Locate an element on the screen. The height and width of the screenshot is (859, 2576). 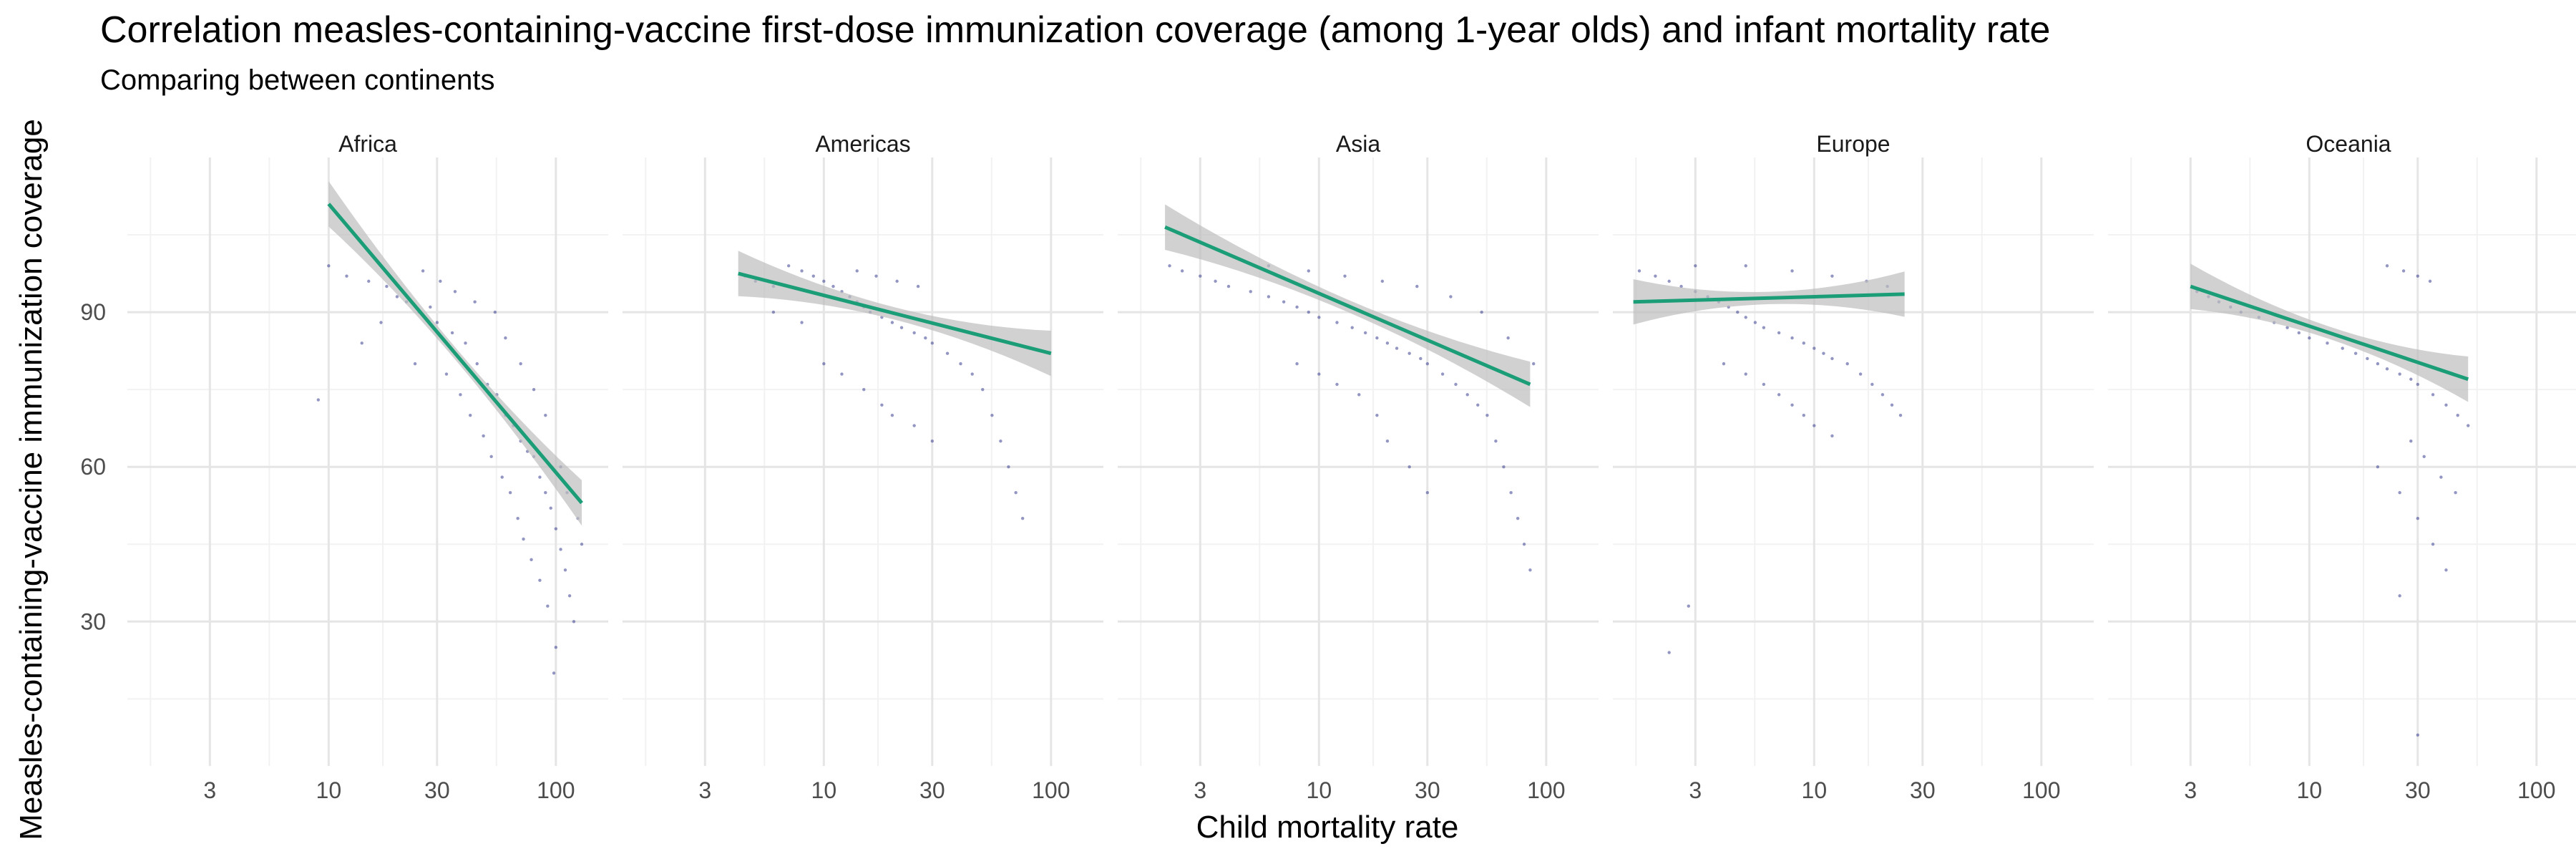
facet-label: Europe is located at coordinates (1853, 144).